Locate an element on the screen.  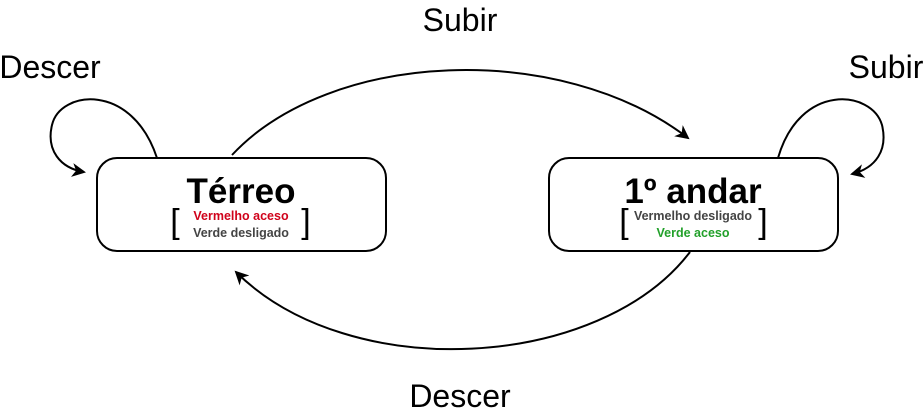
state-andar-box is located at coordinates (693, 204).